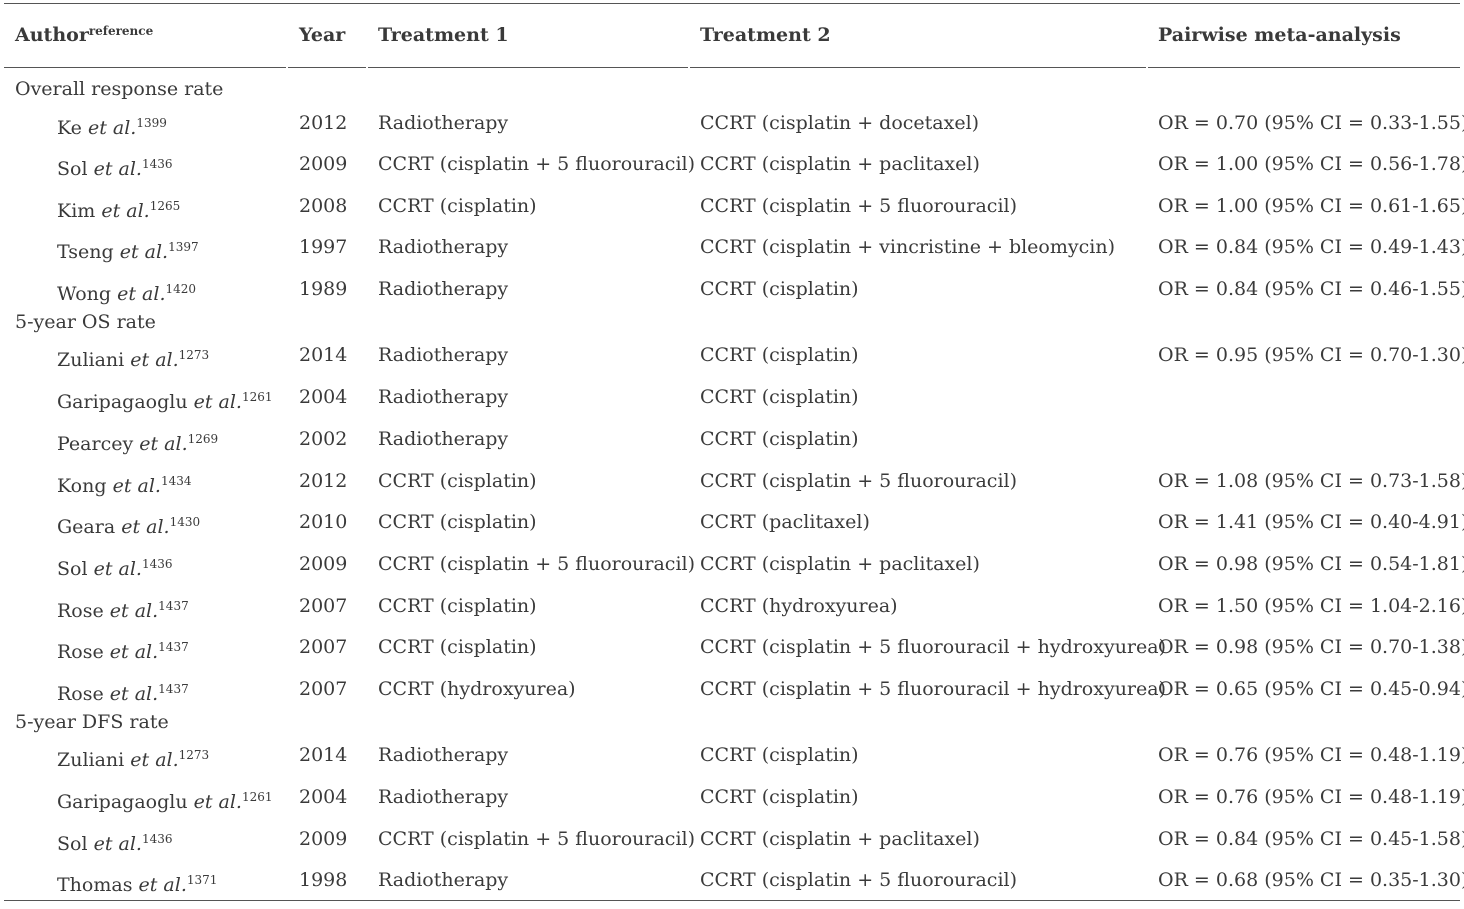 This screenshot has height=909, width=1464. I want to click on pairwise-cell: OR = 0.84 (95% CI = 0.46-1.55), so click(1311, 289).